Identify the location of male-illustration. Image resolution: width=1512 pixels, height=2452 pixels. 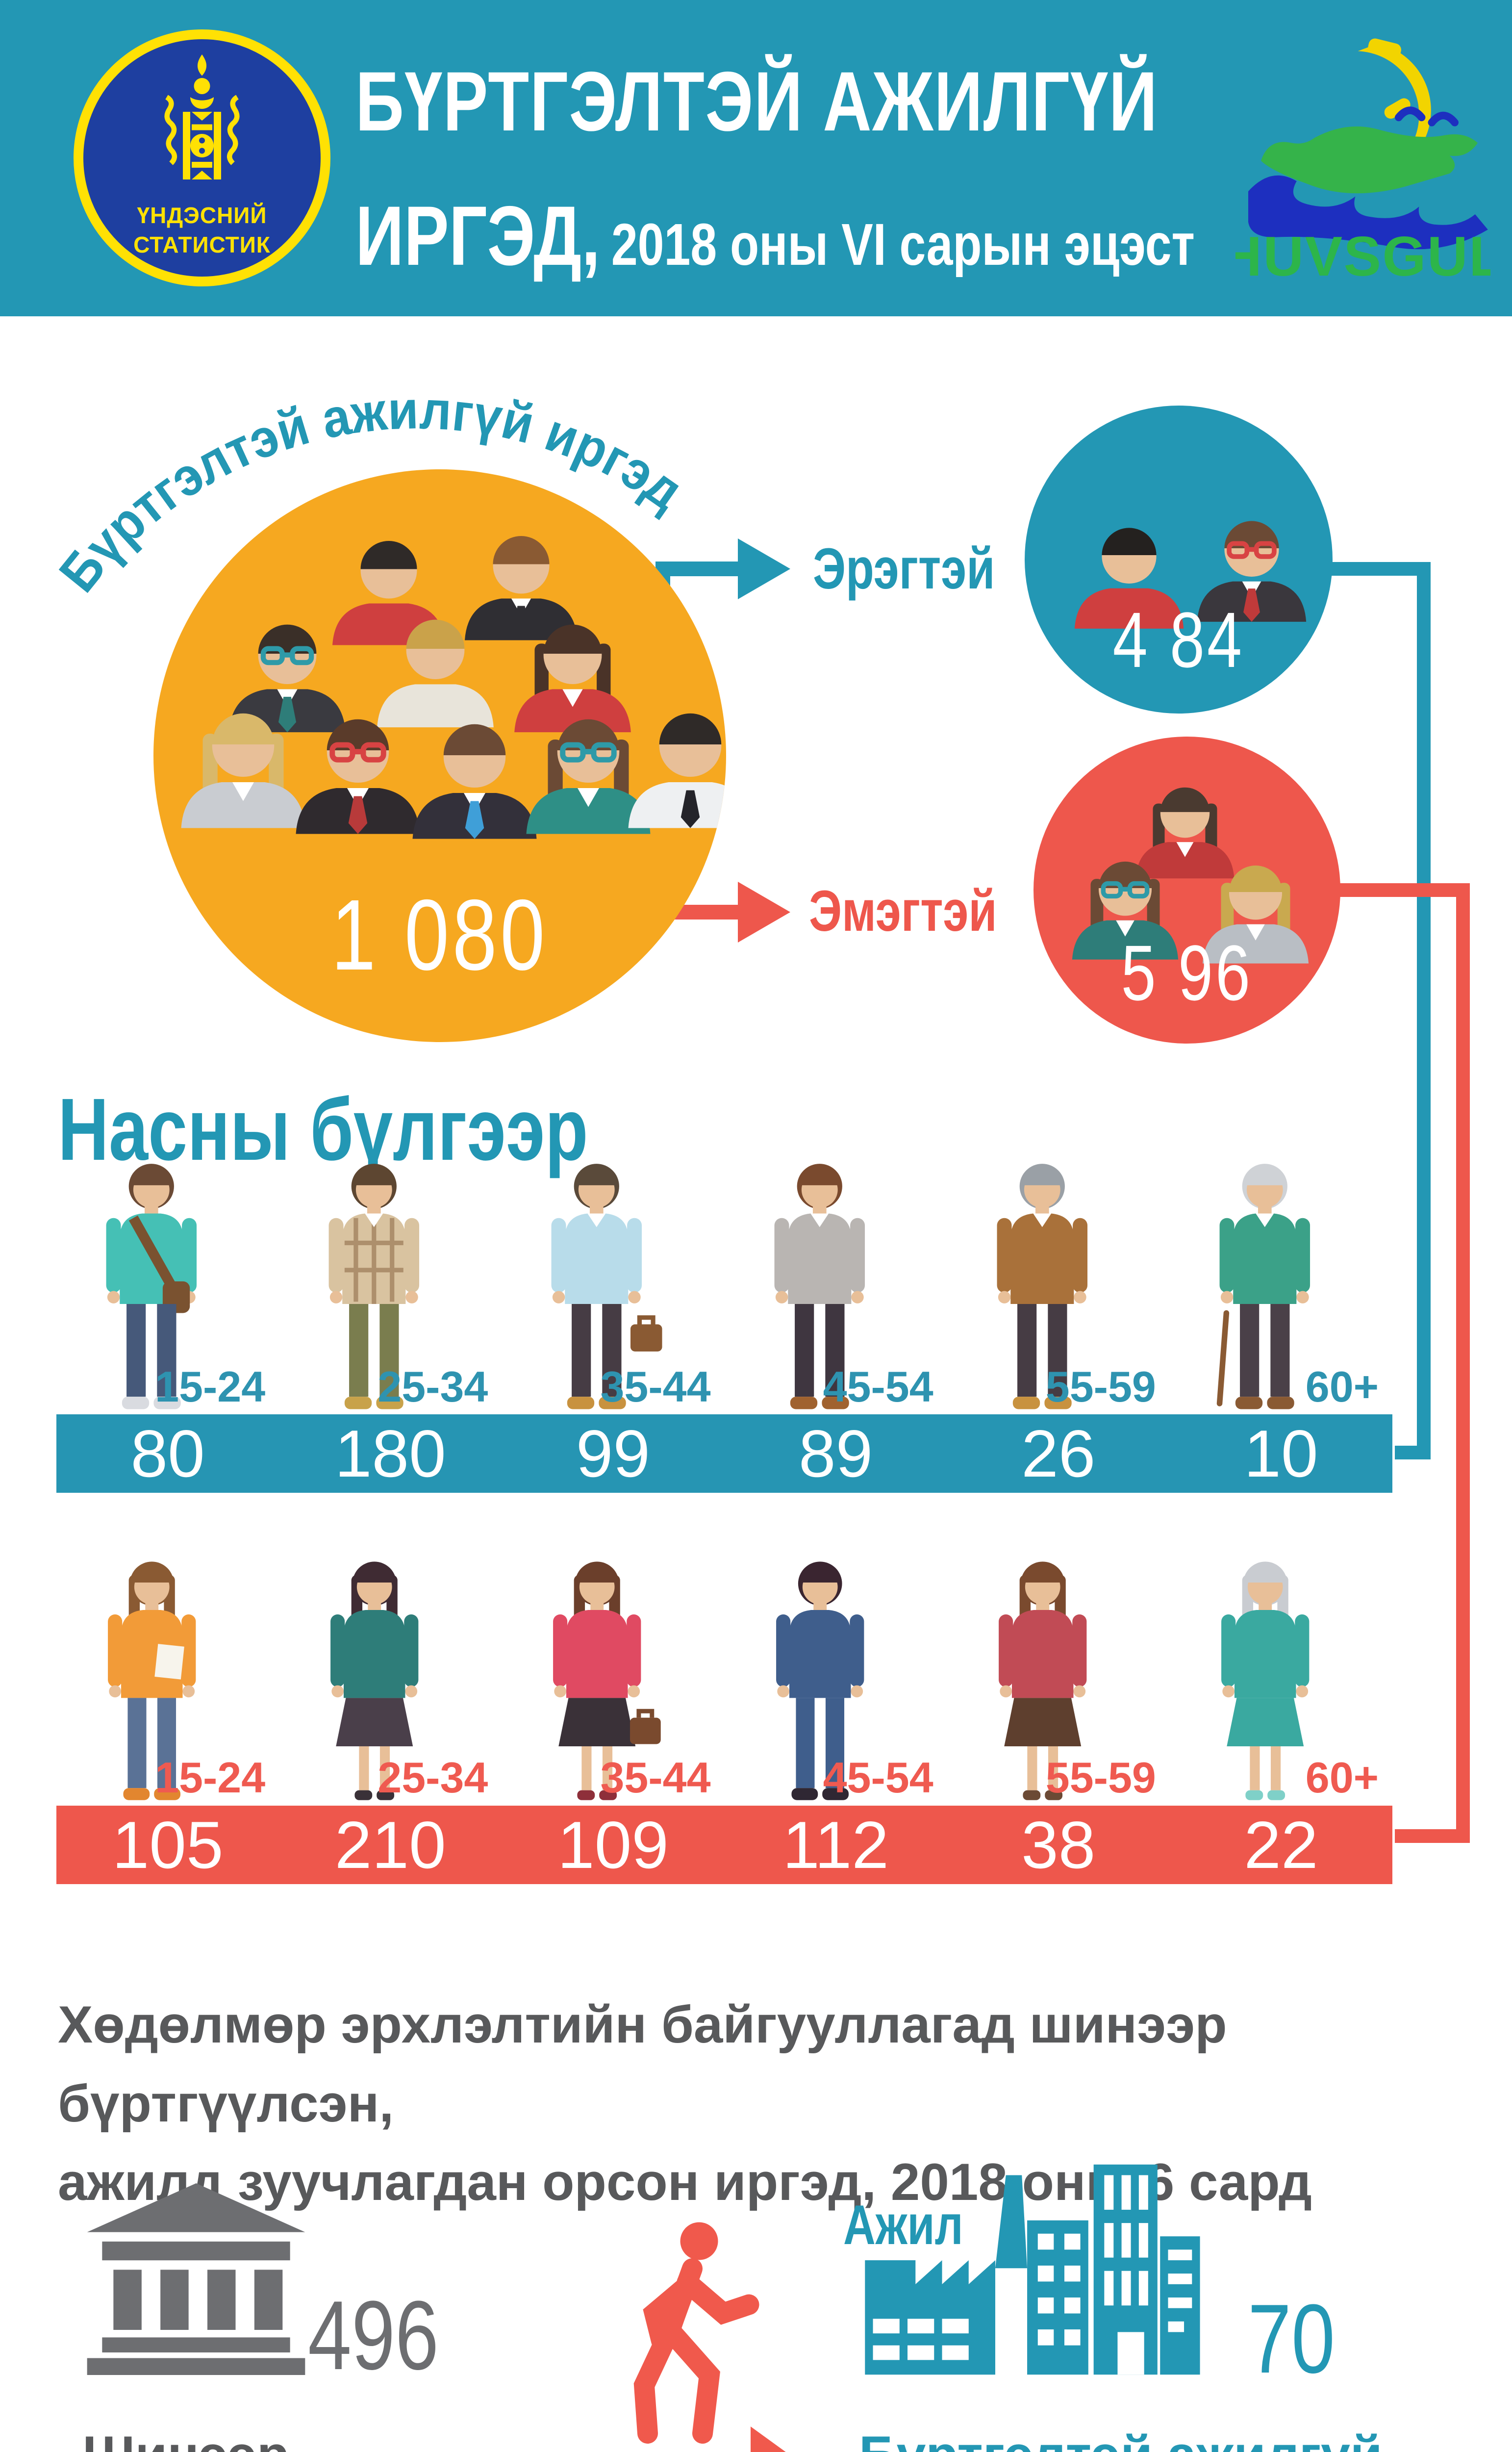
(1179, 560).